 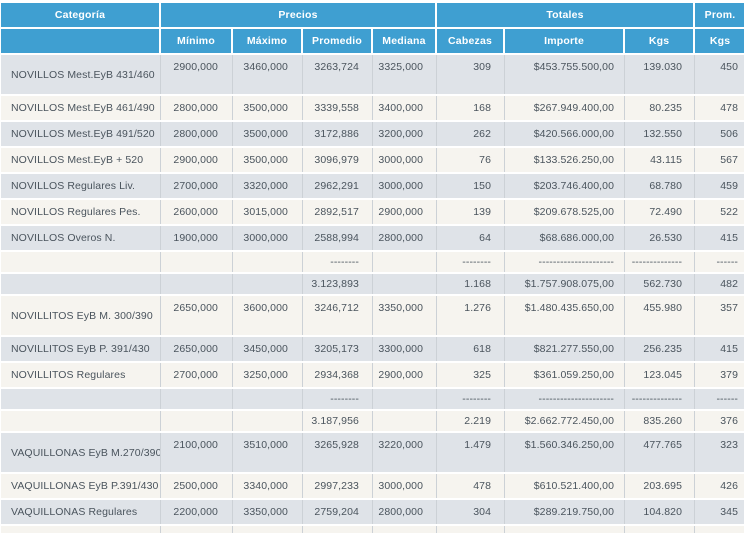 What do you see at coordinates (471, 375) in the screenshot?
I see `cell-cabezas: 325` at bounding box center [471, 375].